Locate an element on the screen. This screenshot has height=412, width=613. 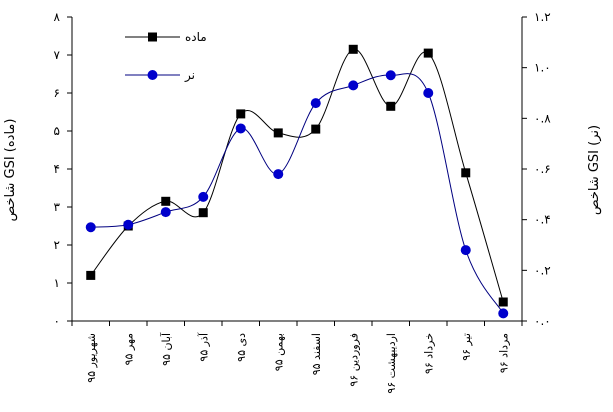
legend-marker-square is located at coordinates (152, 37).